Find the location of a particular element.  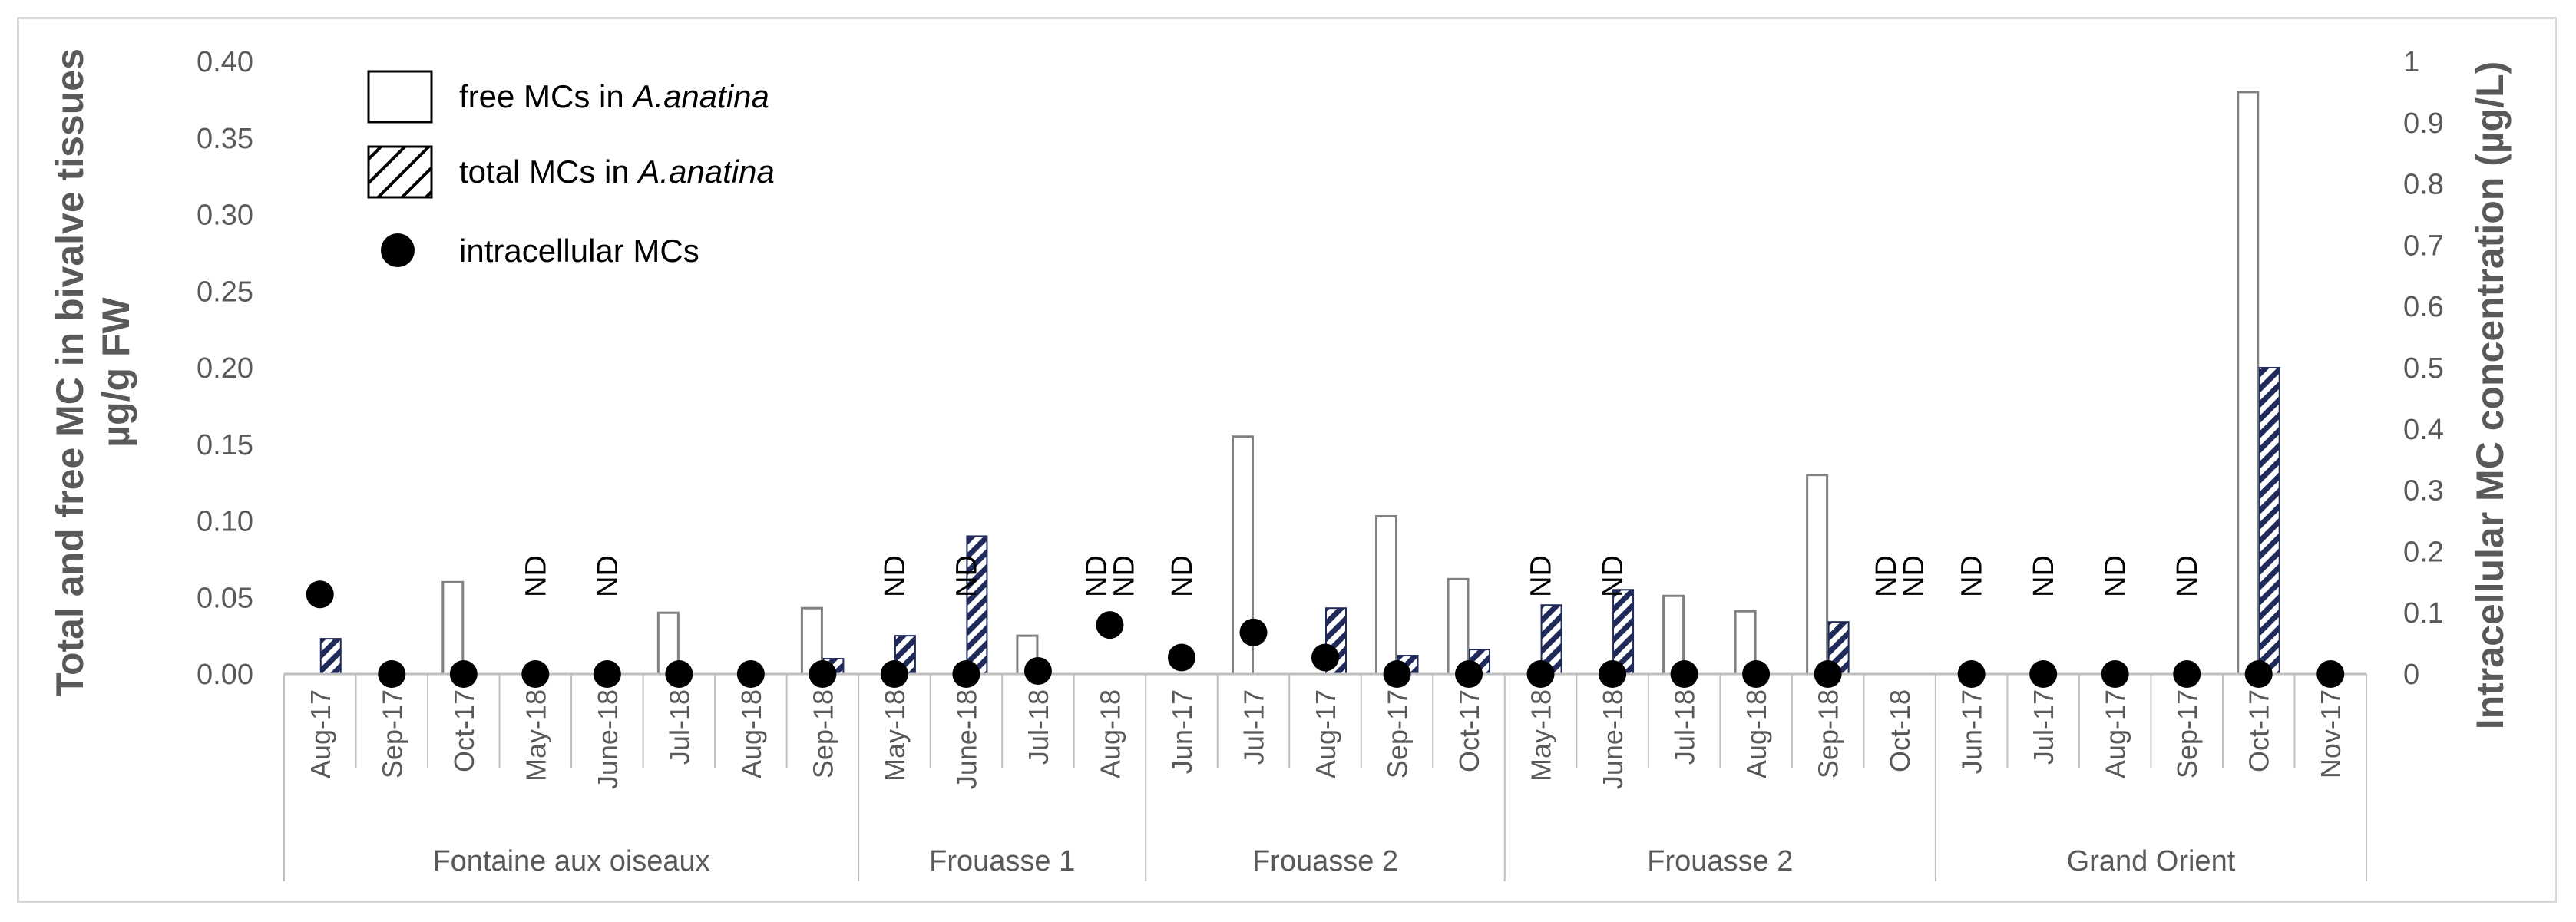

y-right-tick-label: 0.5 is located at coordinates (2423, 368).